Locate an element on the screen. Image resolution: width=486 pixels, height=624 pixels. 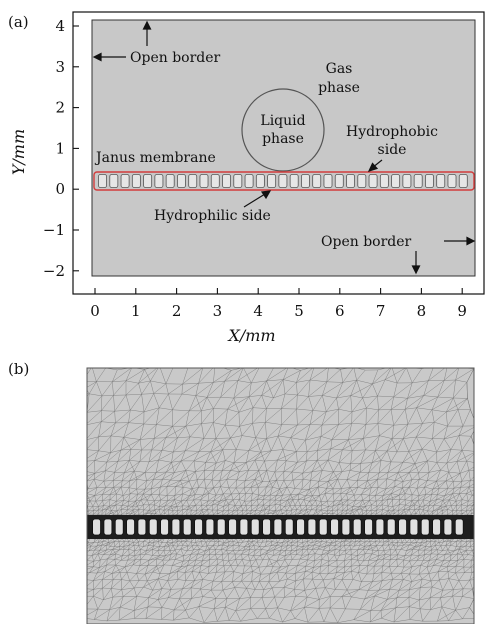
janus-membrane-label: Janus membrane is located at coordinates (155, 158).